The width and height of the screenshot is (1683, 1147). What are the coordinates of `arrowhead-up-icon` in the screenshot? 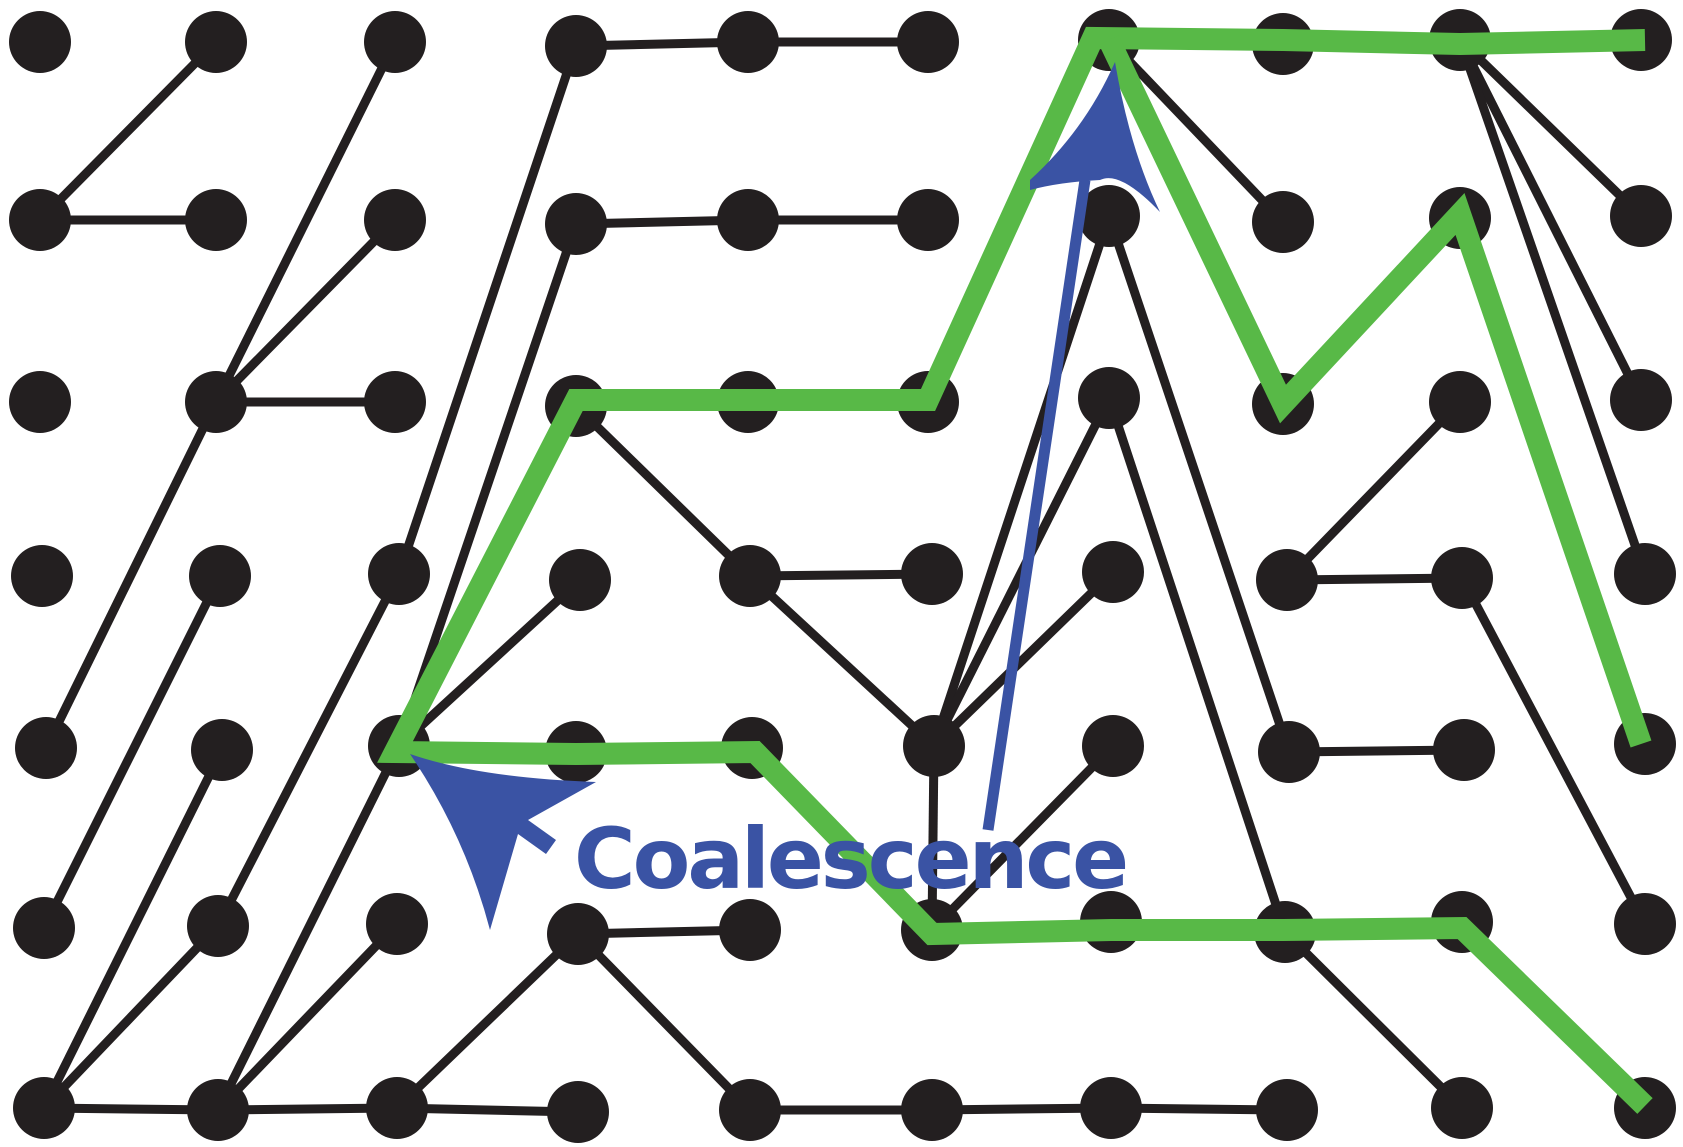 It's located at (1095, 137).